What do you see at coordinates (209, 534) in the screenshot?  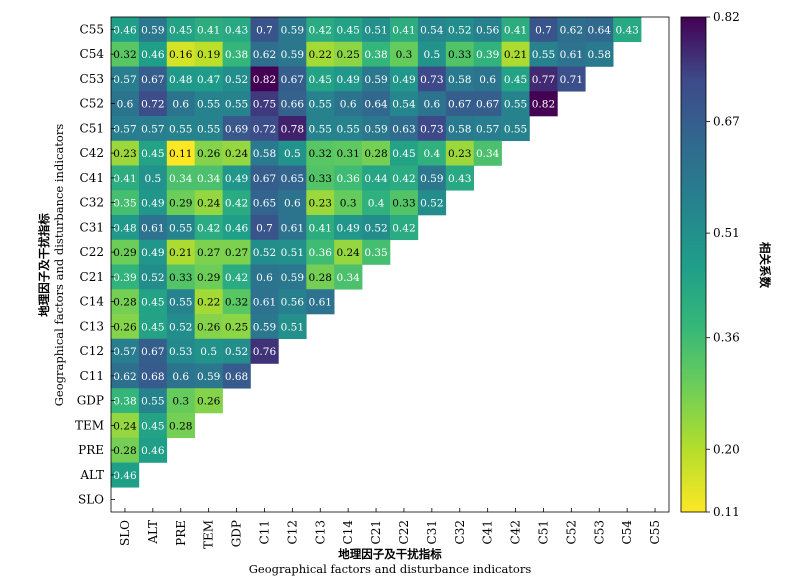 I see `x-tick-label: TEM` at bounding box center [209, 534].